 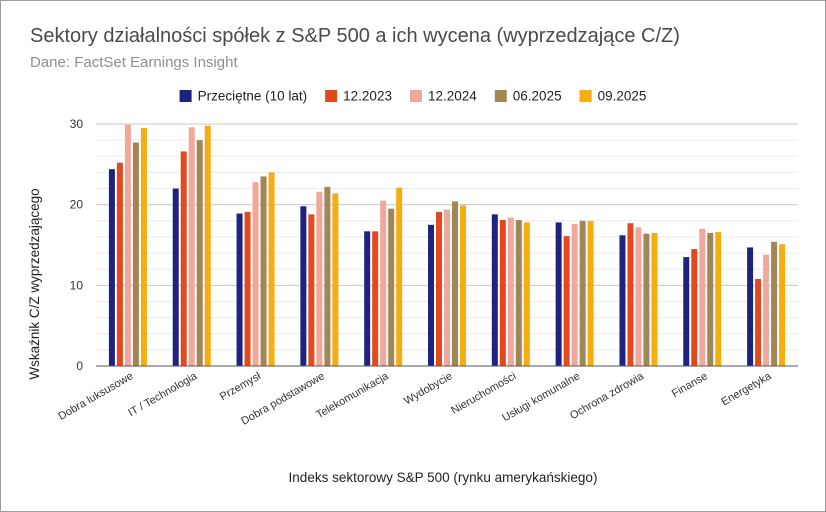 What do you see at coordinates (134, 62) in the screenshot?
I see `chart-subtitle: Dane: FactSet Earnings Insight` at bounding box center [134, 62].